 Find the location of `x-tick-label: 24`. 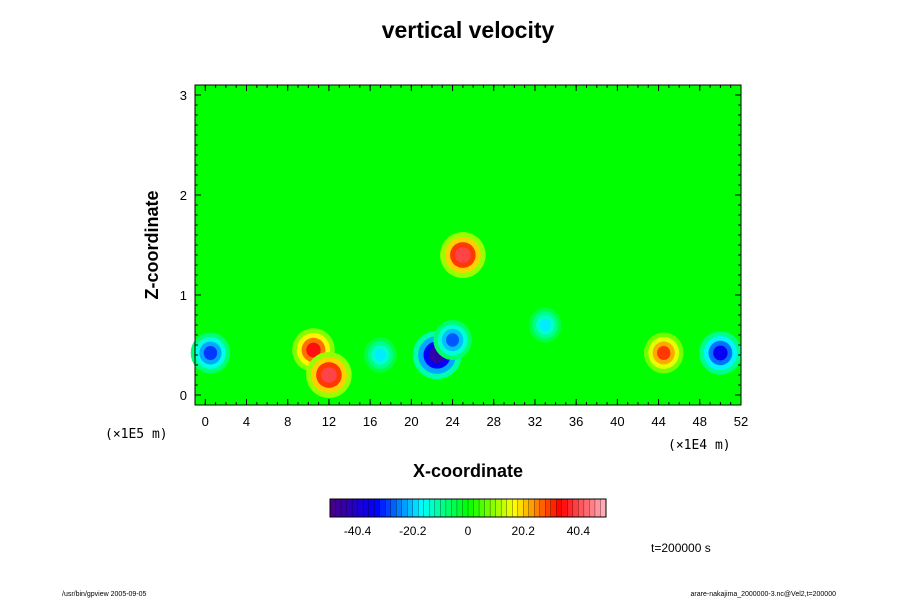

x-tick-label: 24 is located at coordinates (452, 421).